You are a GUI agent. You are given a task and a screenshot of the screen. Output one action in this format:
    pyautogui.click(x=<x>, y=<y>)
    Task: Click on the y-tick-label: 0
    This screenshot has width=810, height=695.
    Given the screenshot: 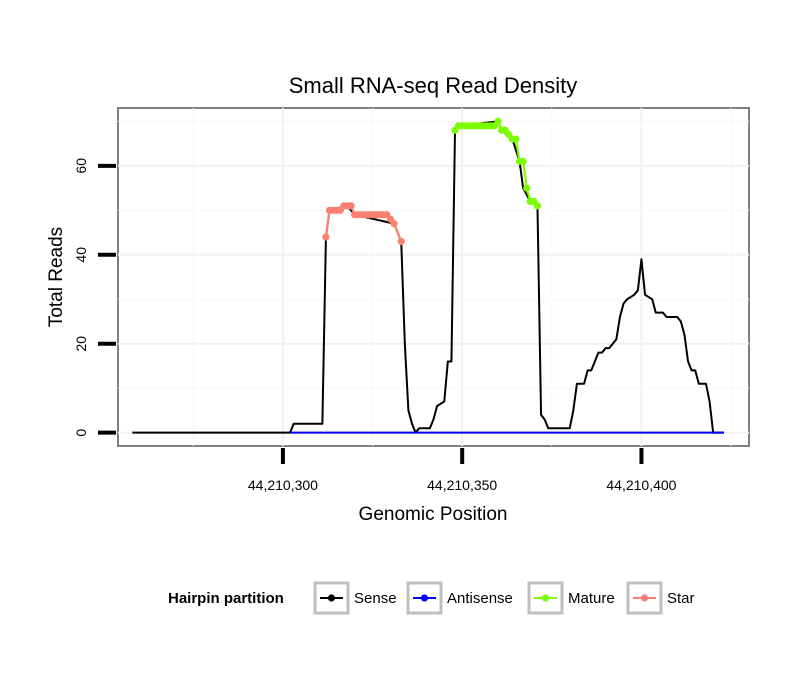 What is the action you would take?
    pyautogui.click(x=81, y=433)
    